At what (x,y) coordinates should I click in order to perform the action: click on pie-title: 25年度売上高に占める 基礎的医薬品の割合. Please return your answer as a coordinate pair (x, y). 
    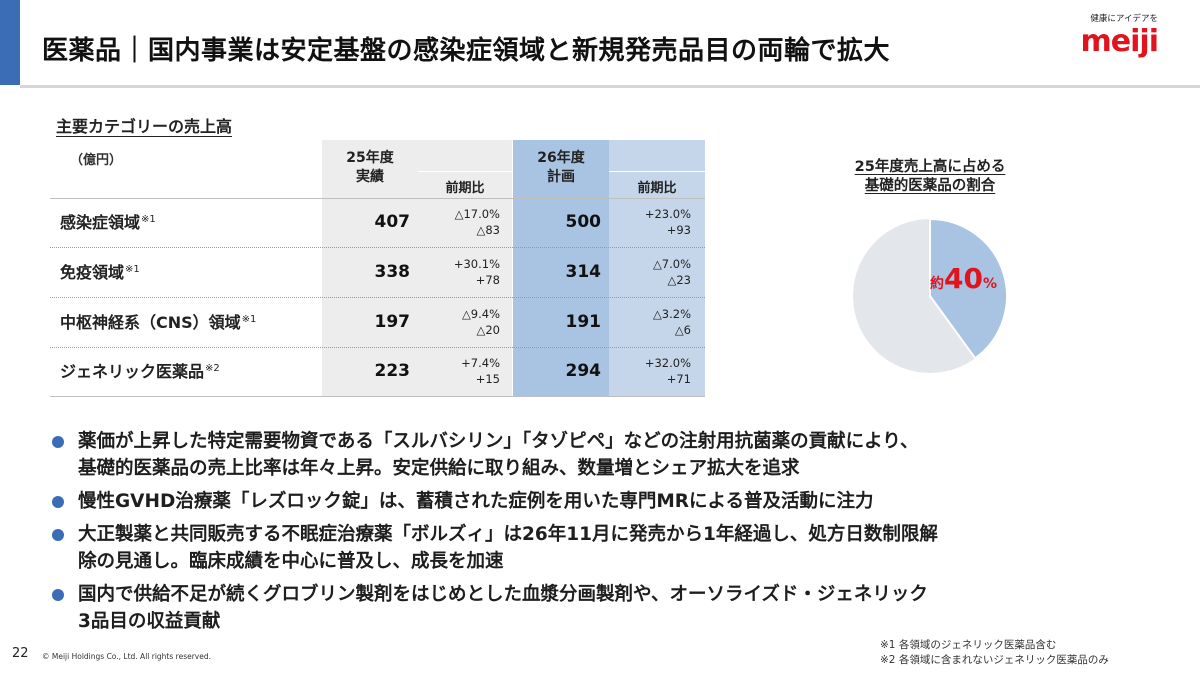
    Looking at the image, I should click on (930, 177).